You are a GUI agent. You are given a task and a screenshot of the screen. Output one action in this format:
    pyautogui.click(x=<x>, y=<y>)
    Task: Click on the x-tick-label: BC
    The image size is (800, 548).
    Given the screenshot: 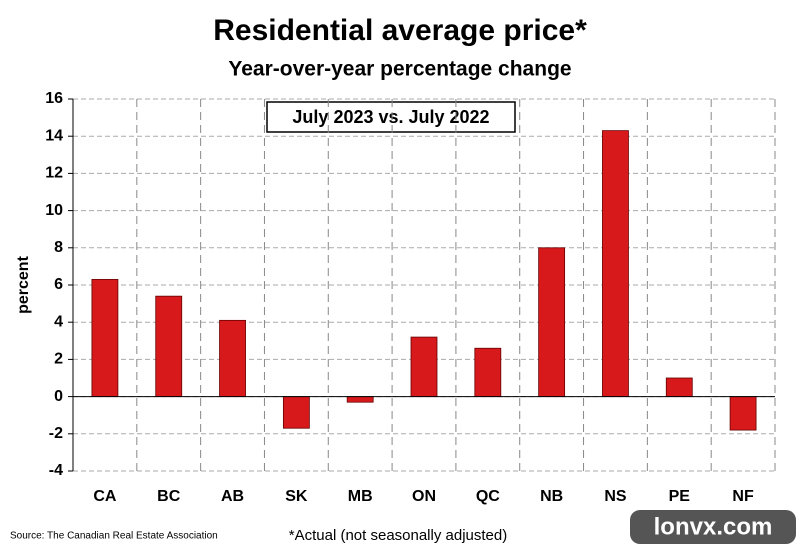 What is the action you would take?
    pyautogui.click(x=169, y=496)
    